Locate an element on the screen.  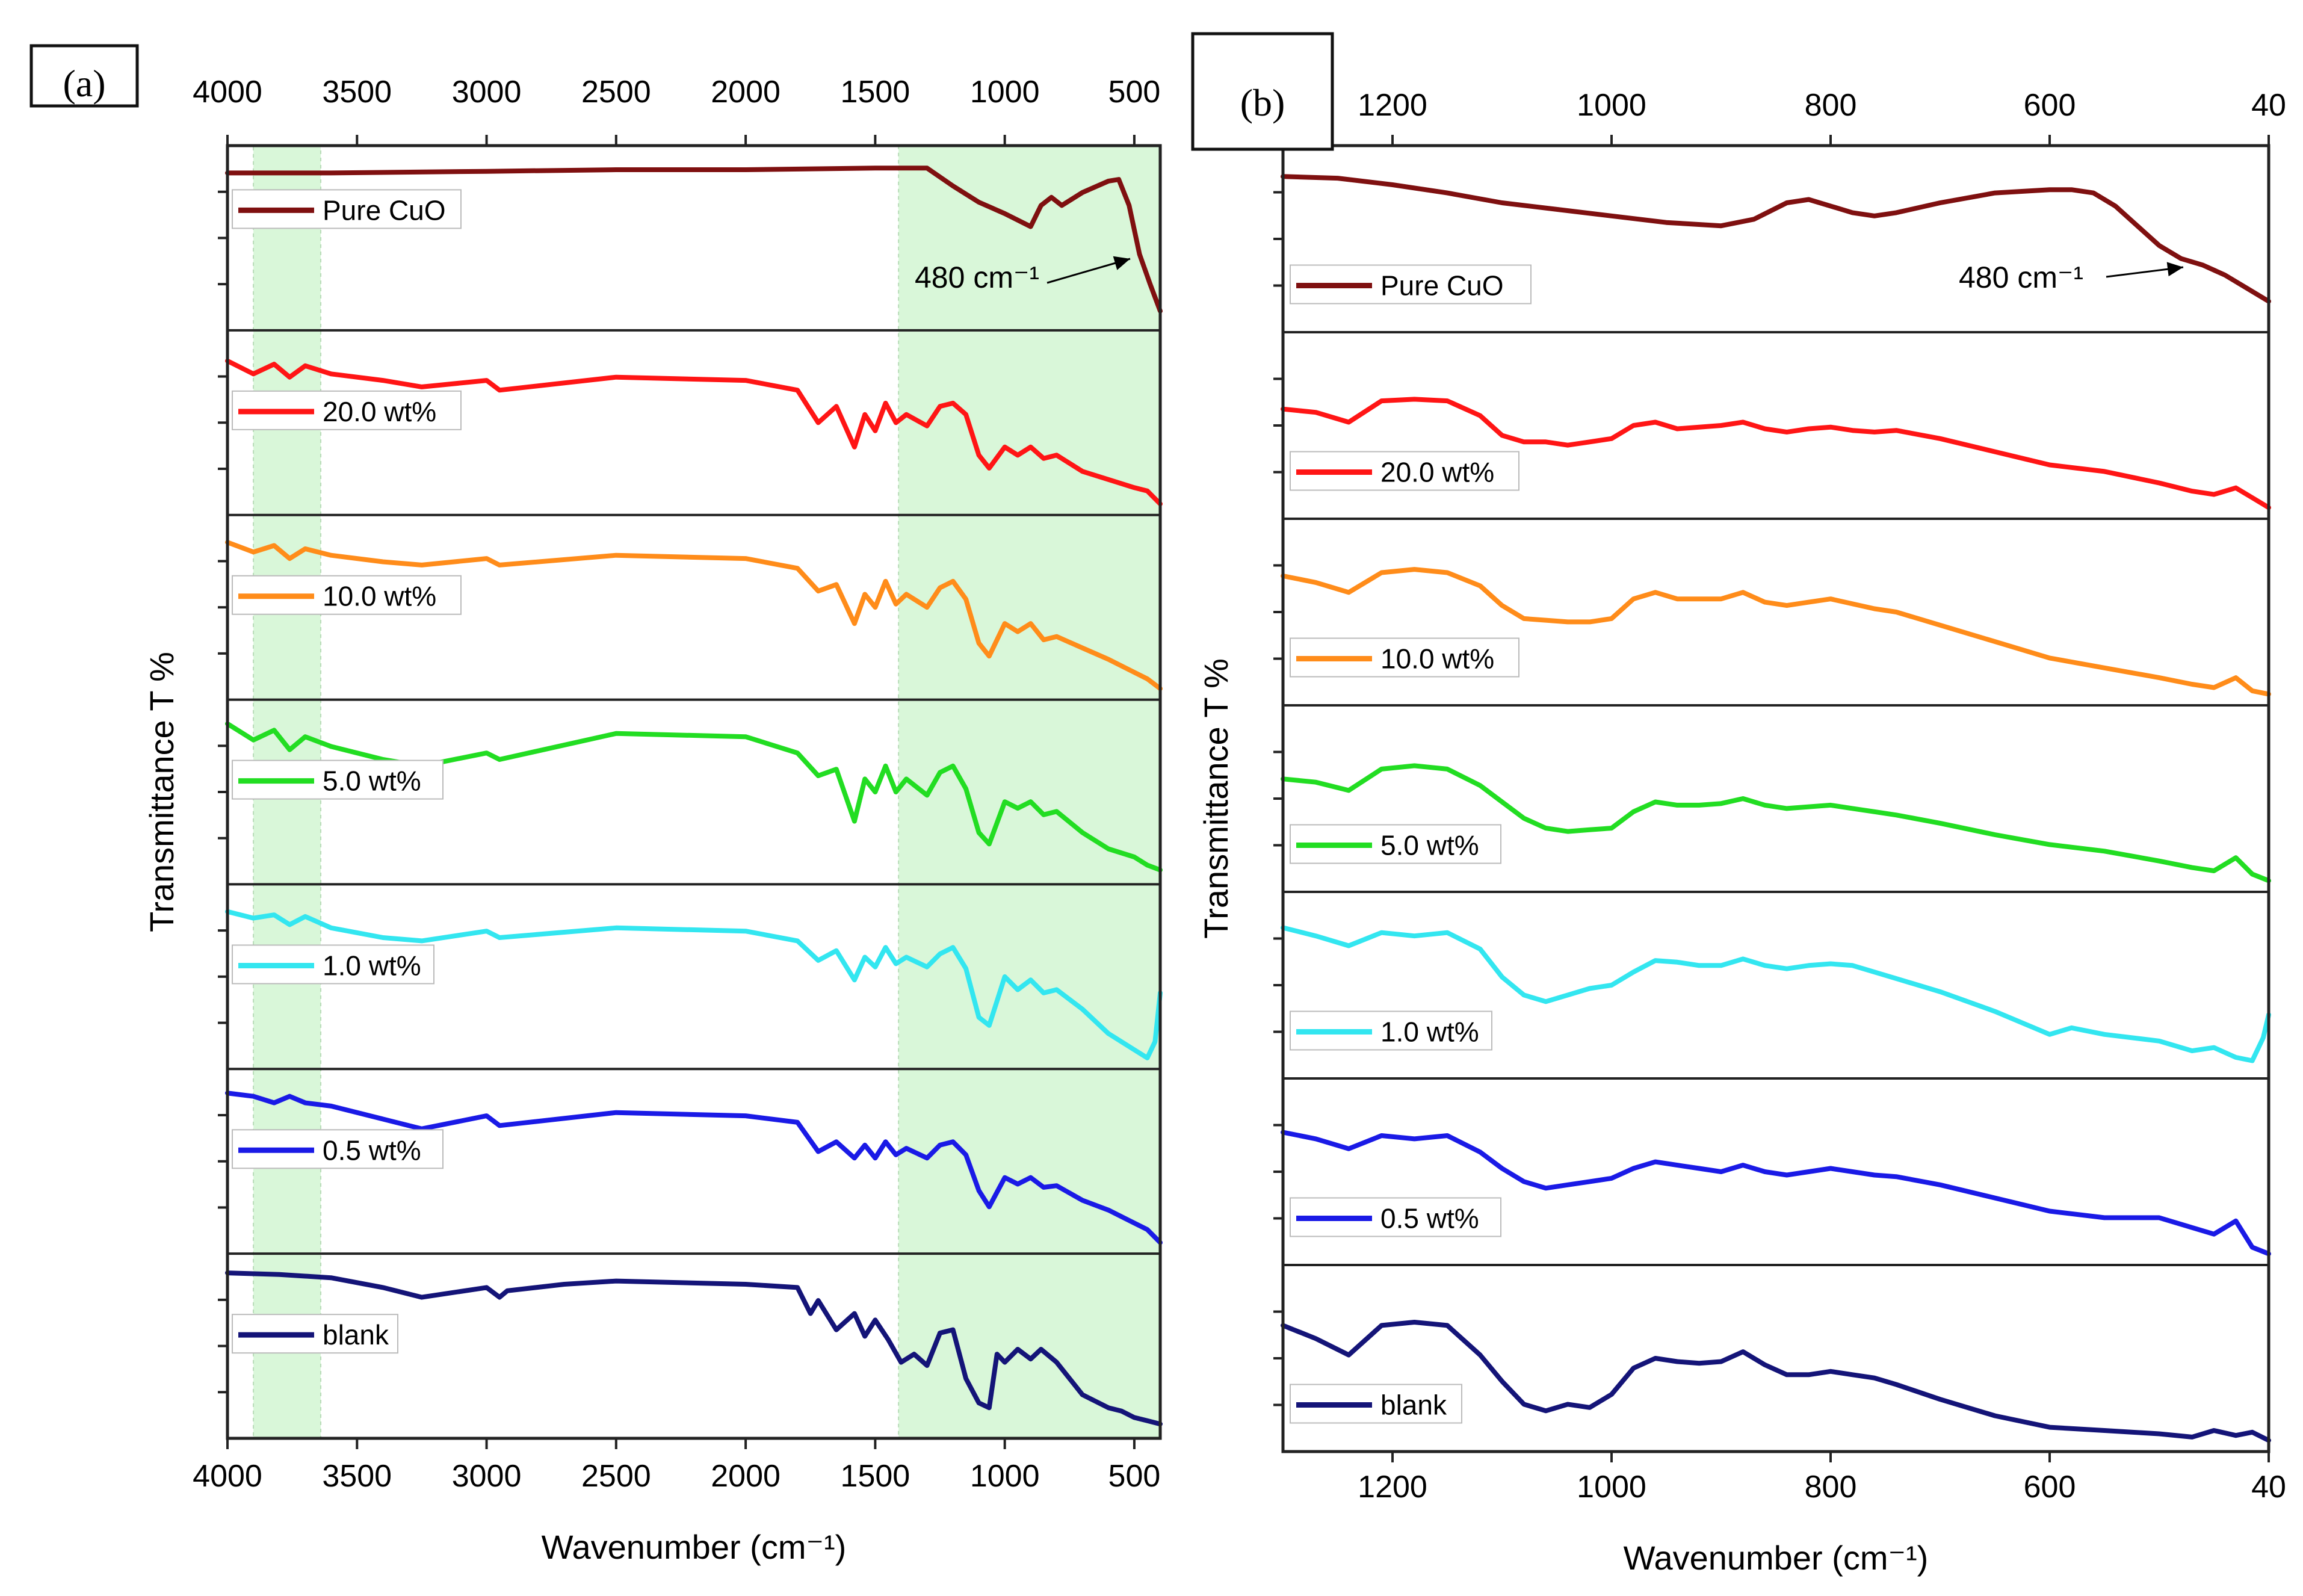
x-tick-label-bottom: 2500 is located at coordinates (616, 1476).